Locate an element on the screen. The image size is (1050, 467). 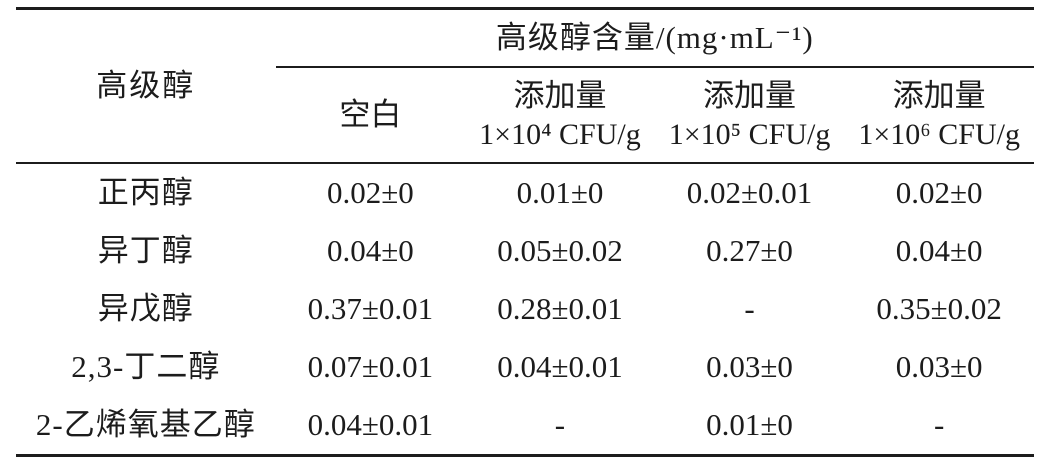
column-header-line2: 1×10⁶ CFU/g is located at coordinates (939, 134).